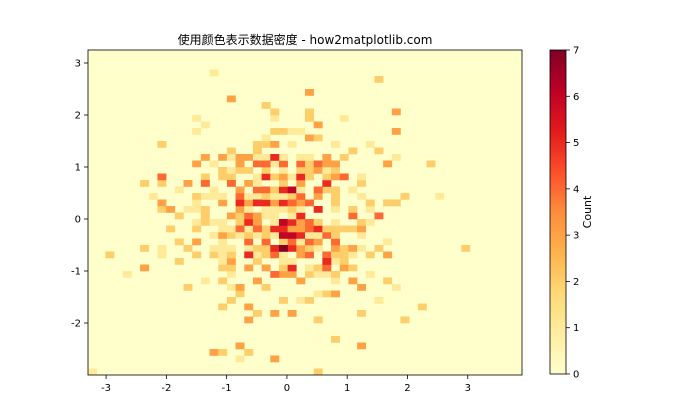 The height and width of the screenshot is (420, 700). I want to click on y-tick-label: -1, so click(76, 272).